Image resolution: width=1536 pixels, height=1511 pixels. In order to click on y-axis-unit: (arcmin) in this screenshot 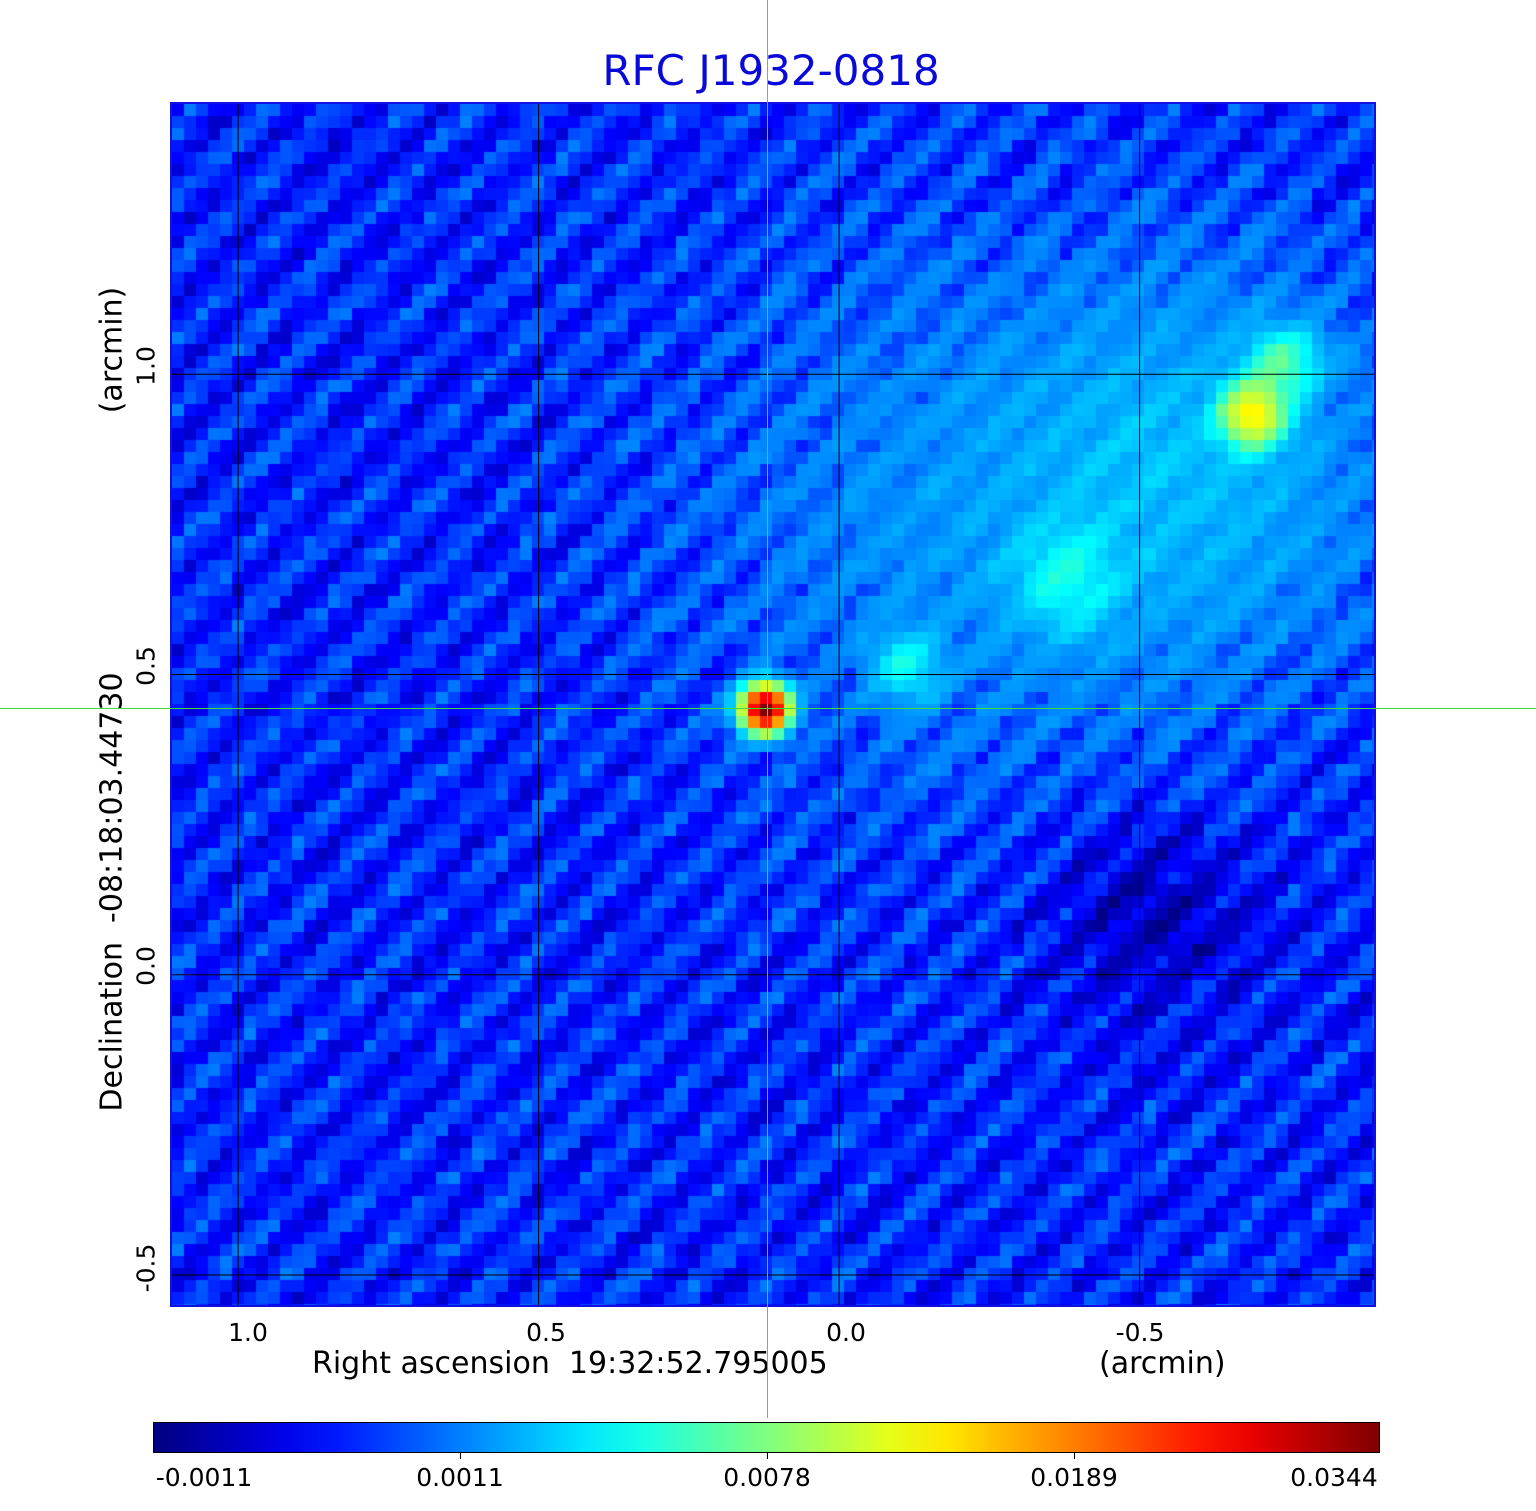, I will do `click(112, 350)`.